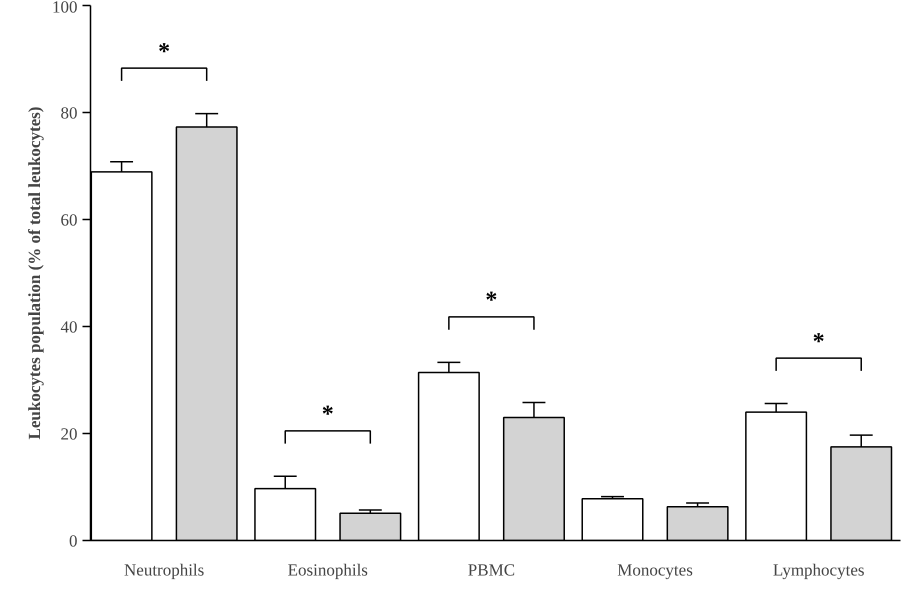  I want to click on y-tick-label: 60, so click(69, 220).